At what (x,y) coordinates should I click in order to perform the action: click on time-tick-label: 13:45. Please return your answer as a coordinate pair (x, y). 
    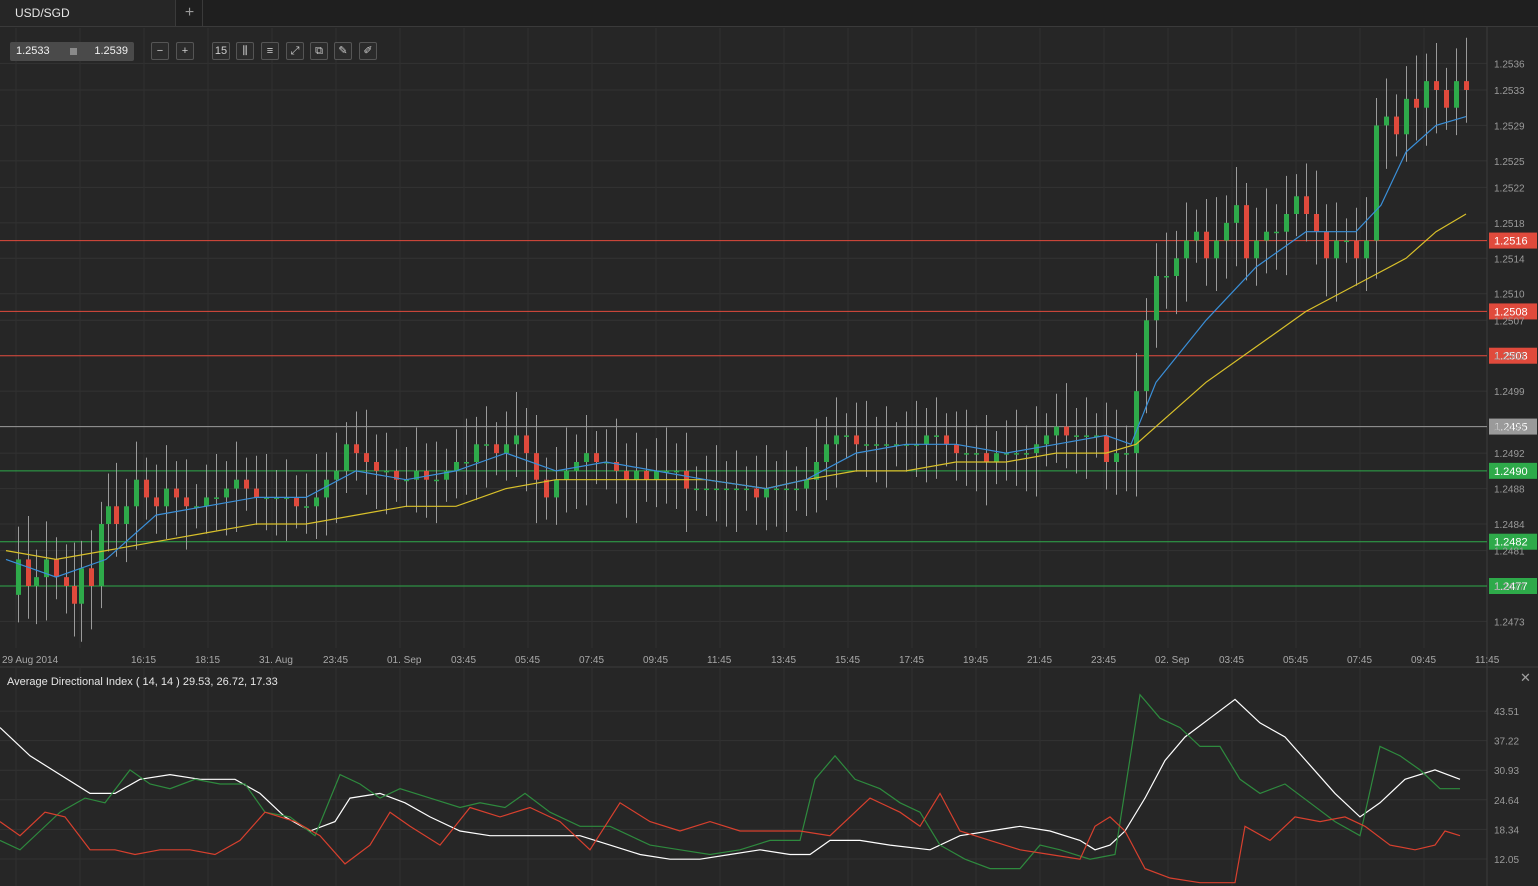
    Looking at the image, I should click on (783, 660).